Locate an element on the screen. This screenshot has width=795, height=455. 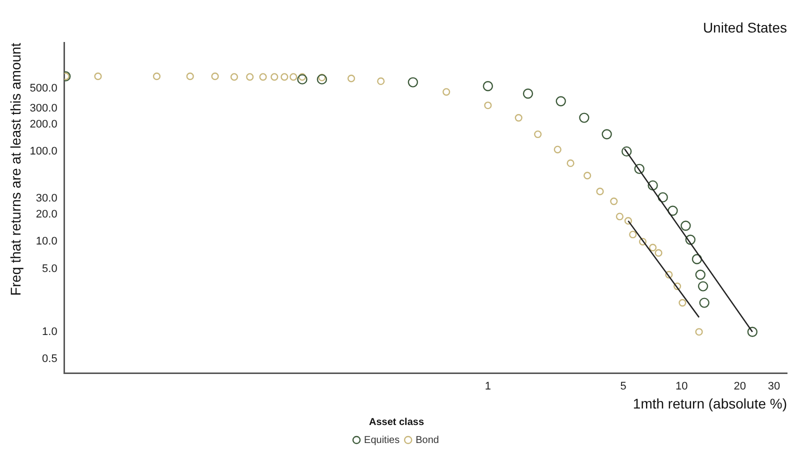
chart-title: United States is located at coordinates (744, 27).